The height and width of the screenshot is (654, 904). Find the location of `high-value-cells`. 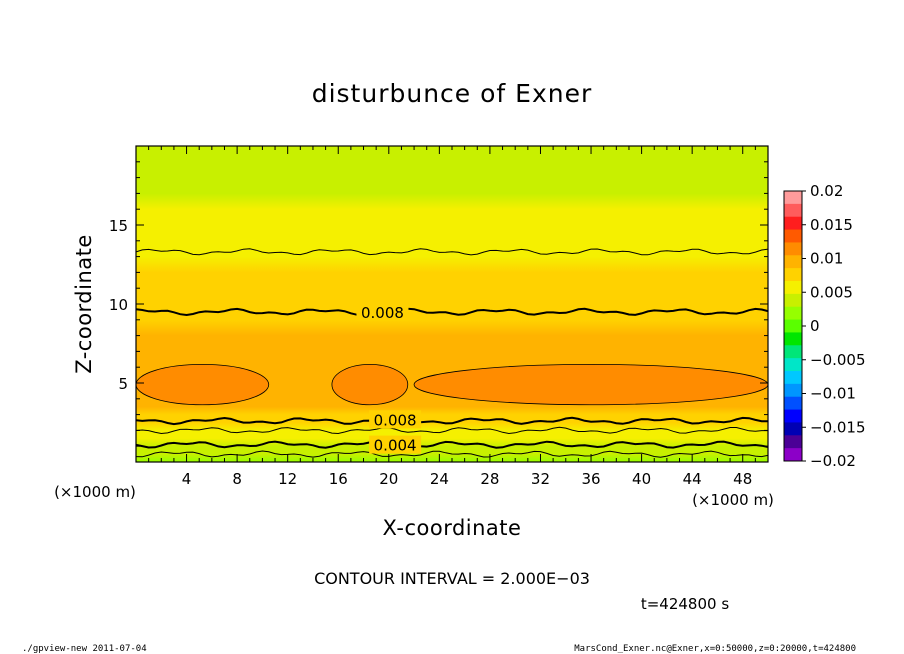

high-value-cells is located at coordinates (452, 385).